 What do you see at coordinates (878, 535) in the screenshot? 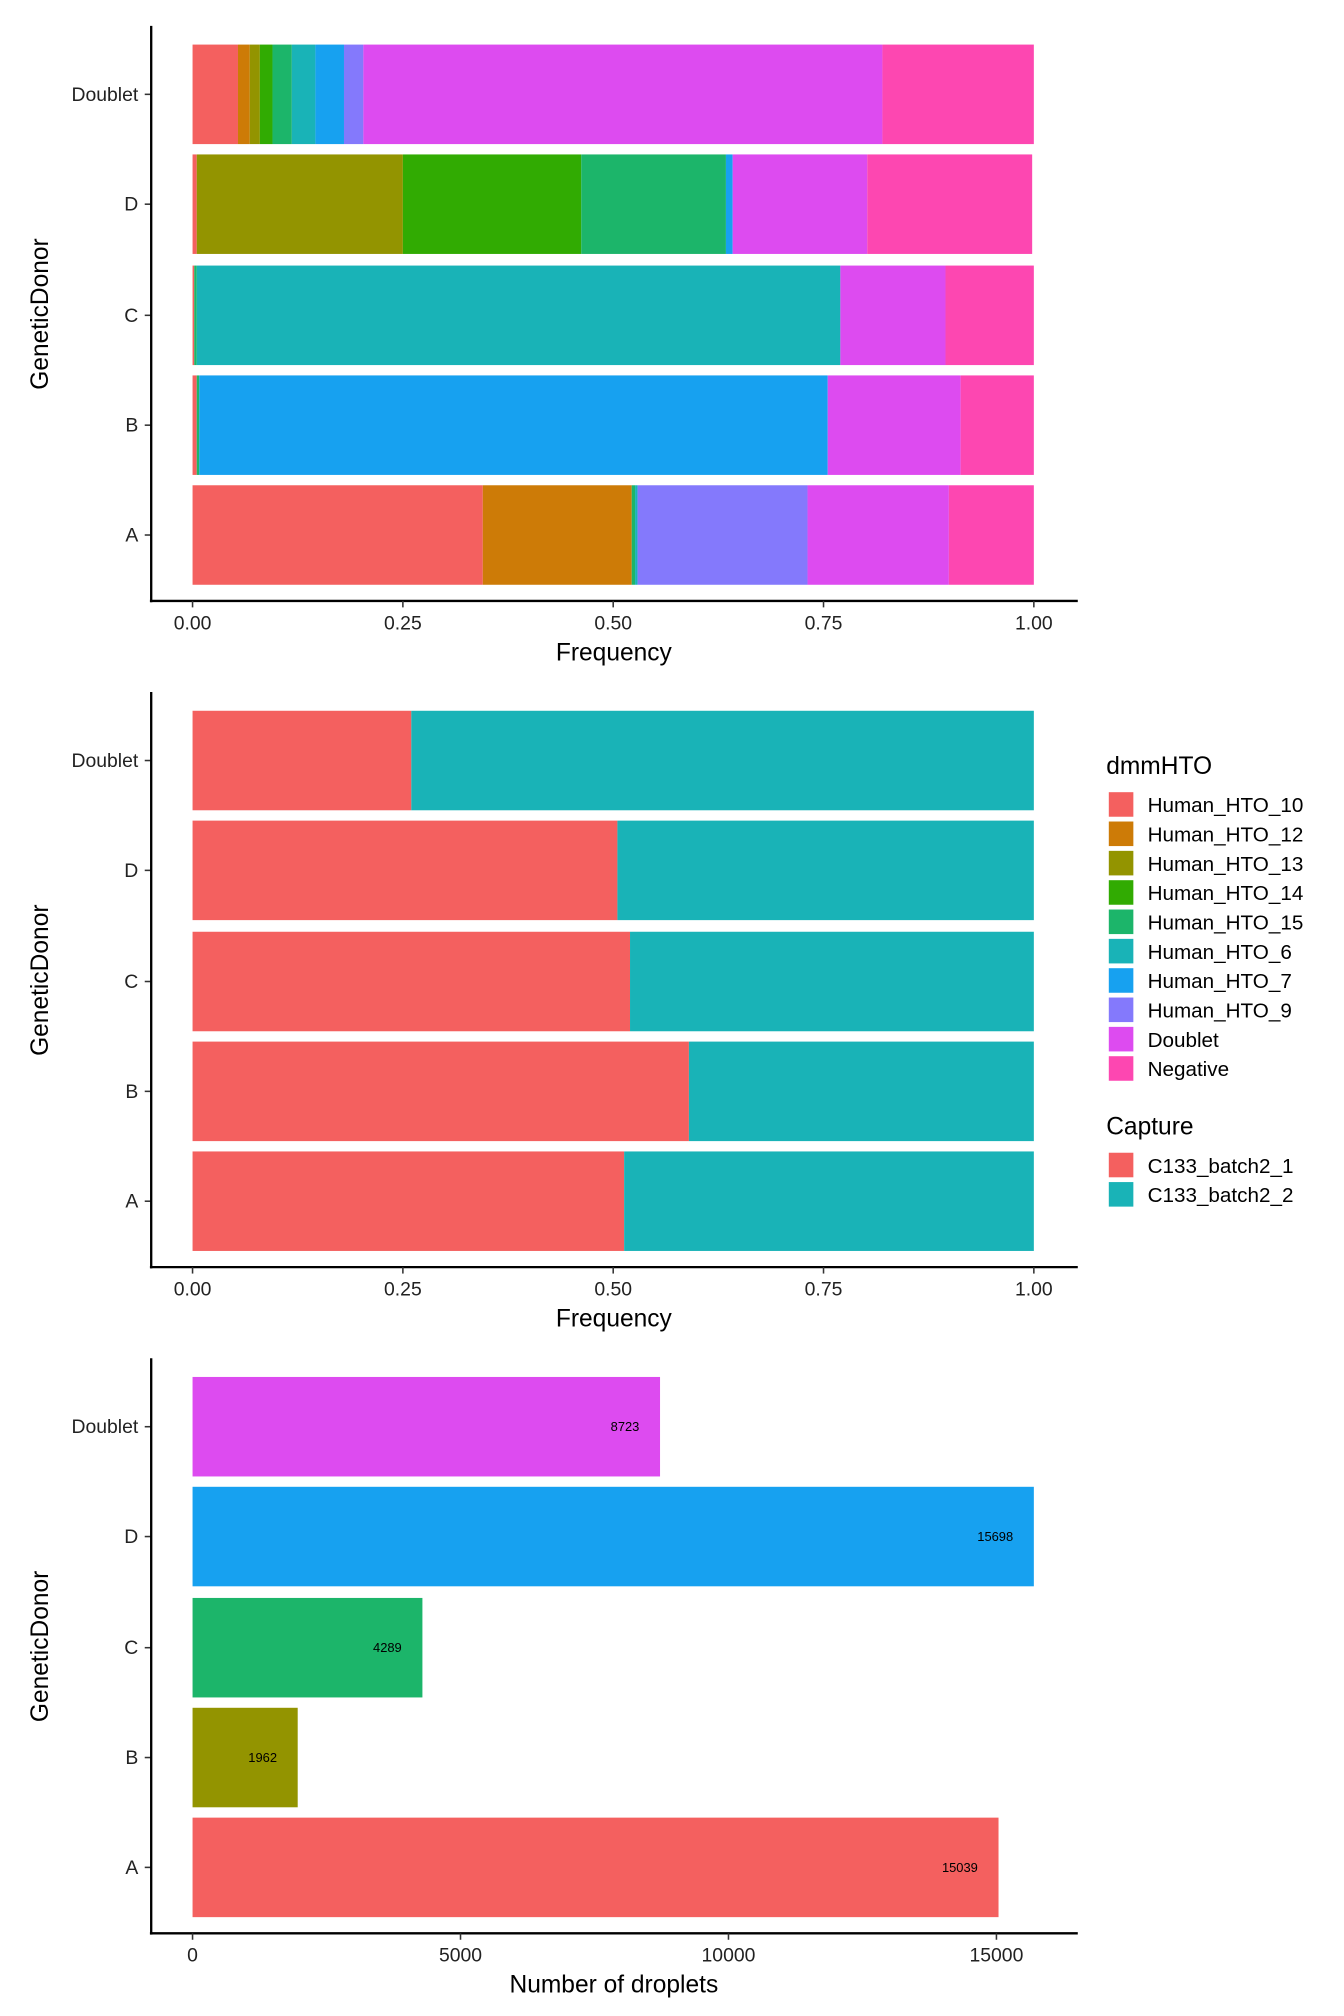
I see `bar-segment-A-Doublet` at bounding box center [878, 535].